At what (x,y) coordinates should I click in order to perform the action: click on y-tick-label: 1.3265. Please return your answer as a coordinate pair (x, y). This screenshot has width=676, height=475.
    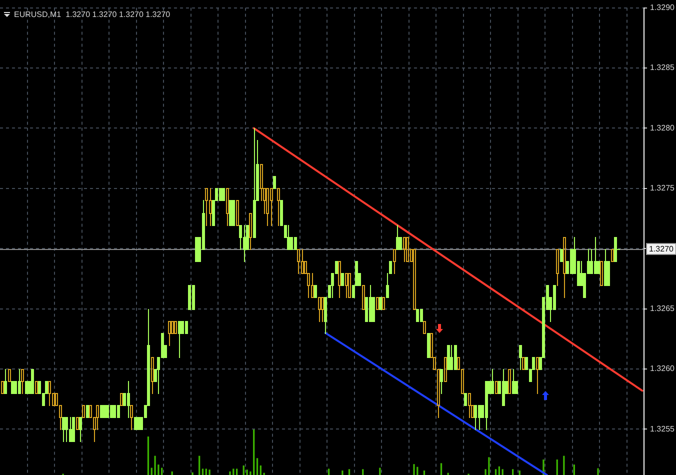
    Looking at the image, I should click on (663, 309).